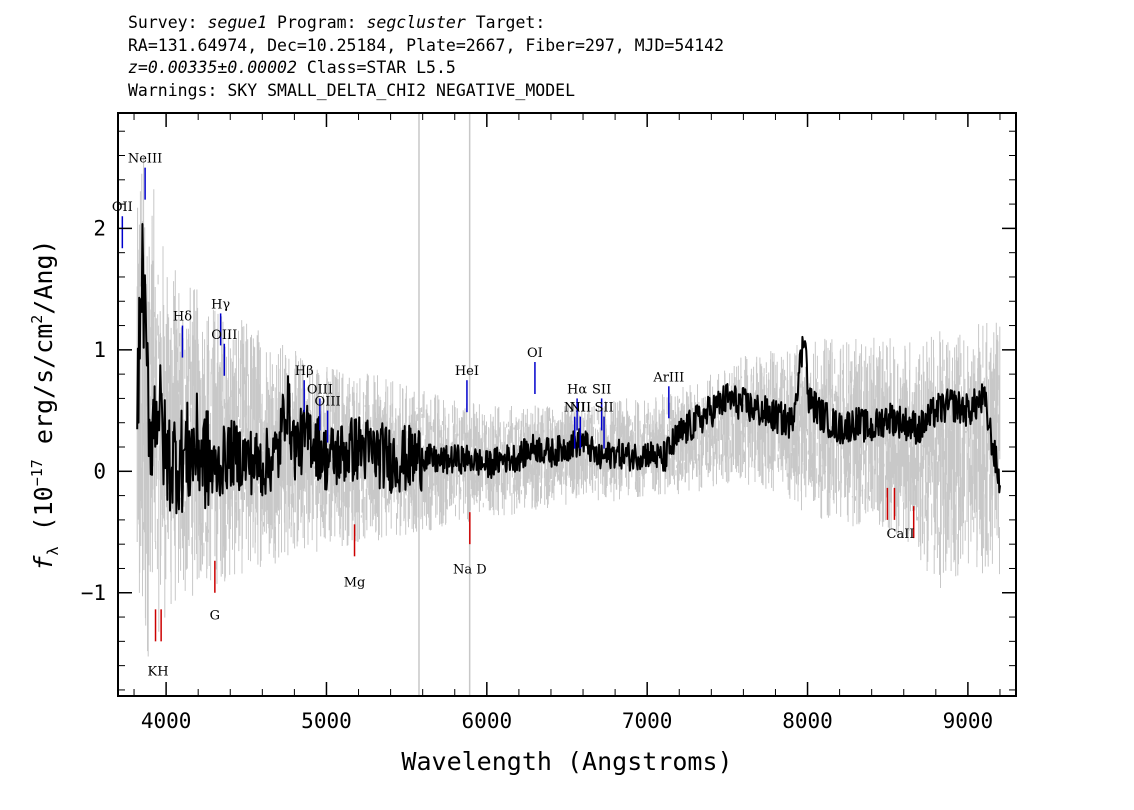 This screenshot has width=1134, height=810. What do you see at coordinates (467, 371) in the screenshot?
I see `emission-label-8: HeI` at bounding box center [467, 371].